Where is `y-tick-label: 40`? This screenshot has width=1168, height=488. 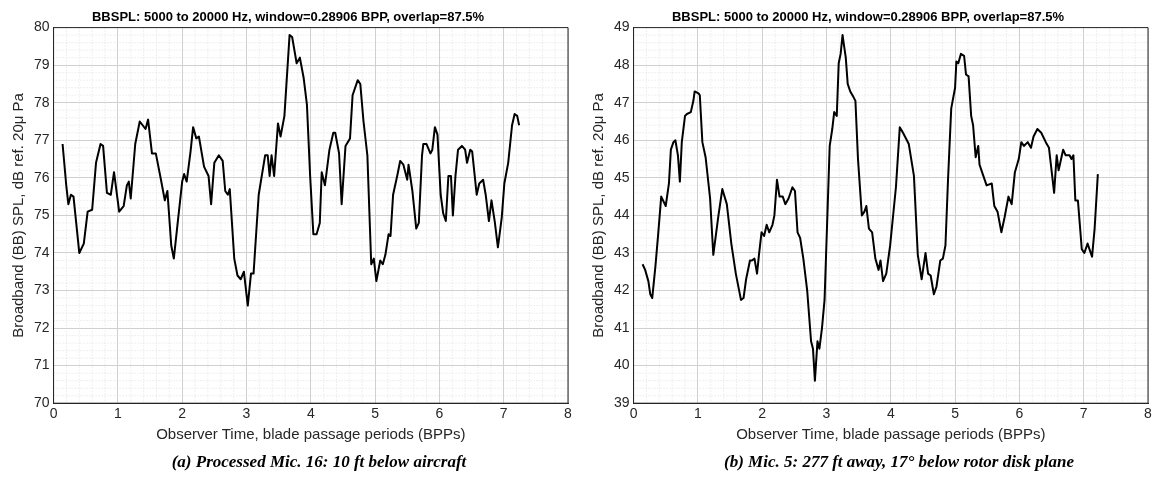 y-tick-label: 40 is located at coordinates (621, 364).